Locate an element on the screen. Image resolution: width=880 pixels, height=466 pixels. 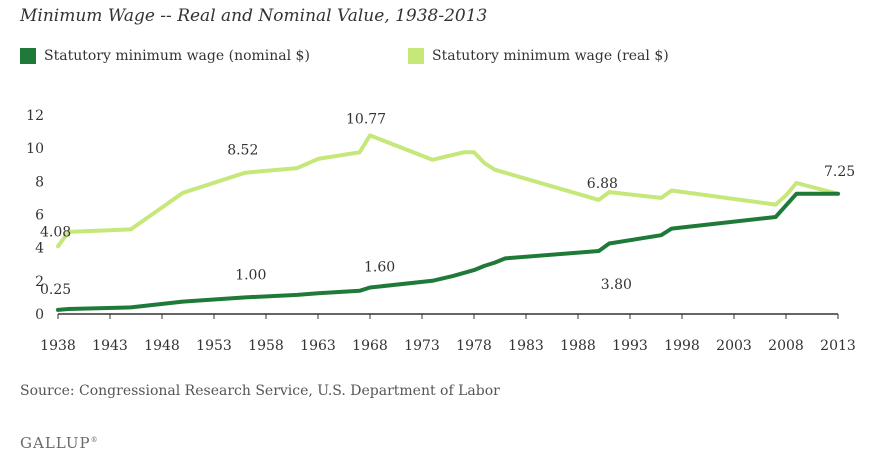
y-tick-label: 0 is located at coordinates (39, 315).